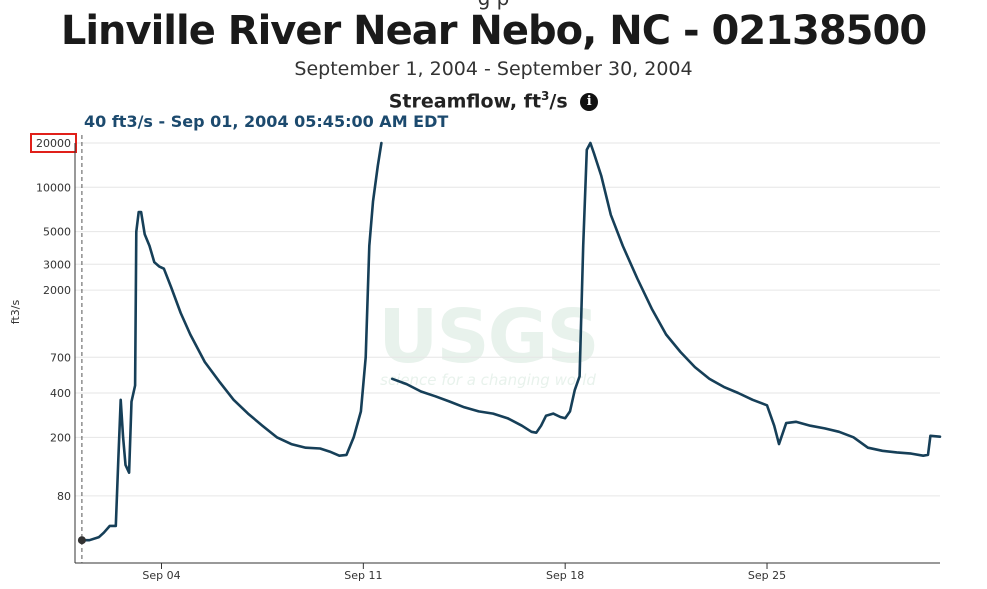  I want to click on y-axis-ticks: 80 200 400 700 2000 3000 5000 10000 20000, so click(53, 318).